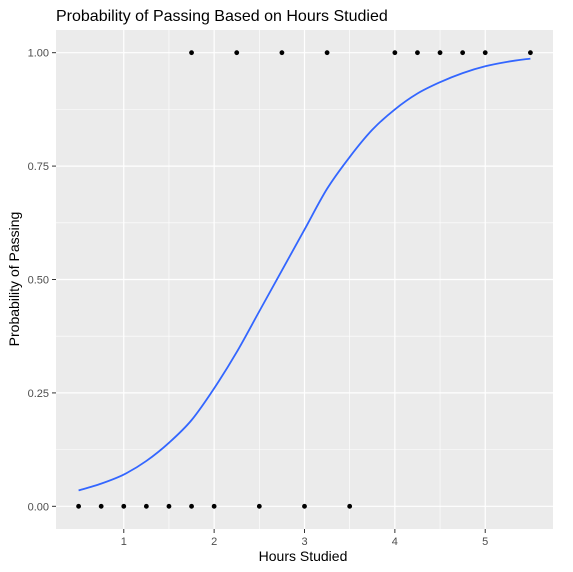 This screenshot has width=573, height=572. What do you see at coordinates (38, 281) in the screenshot?
I see `y-tick-label: 0.50` at bounding box center [38, 281].